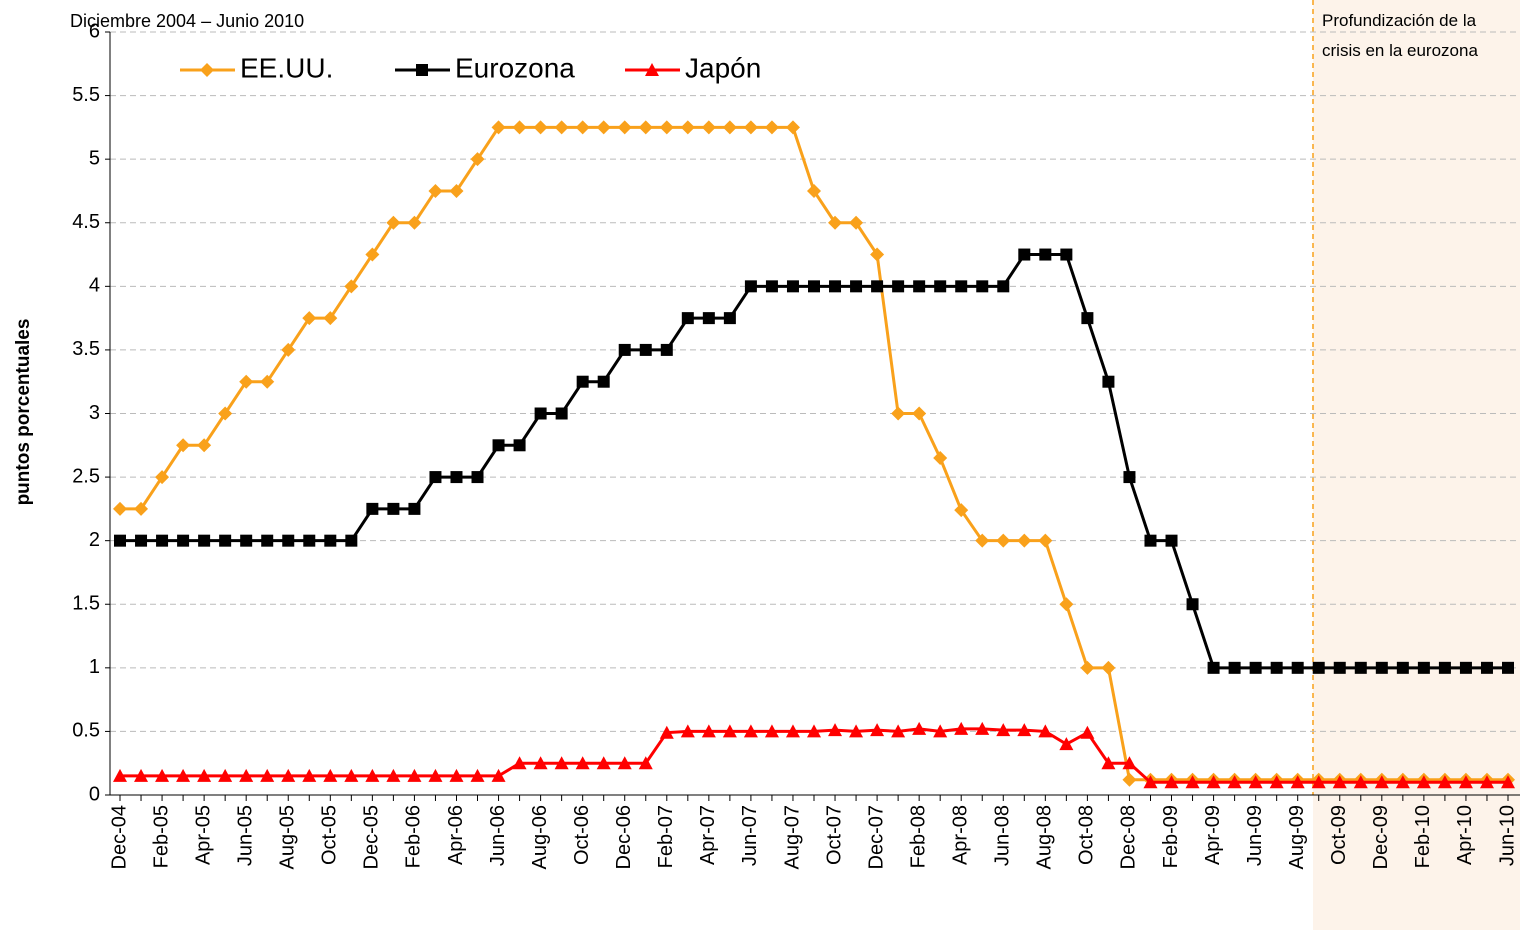 Image resolution: width=1520 pixels, height=930 pixels. Describe the element at coordinates (652, 69) in the screenshot. I see `legend-marker` at that location.